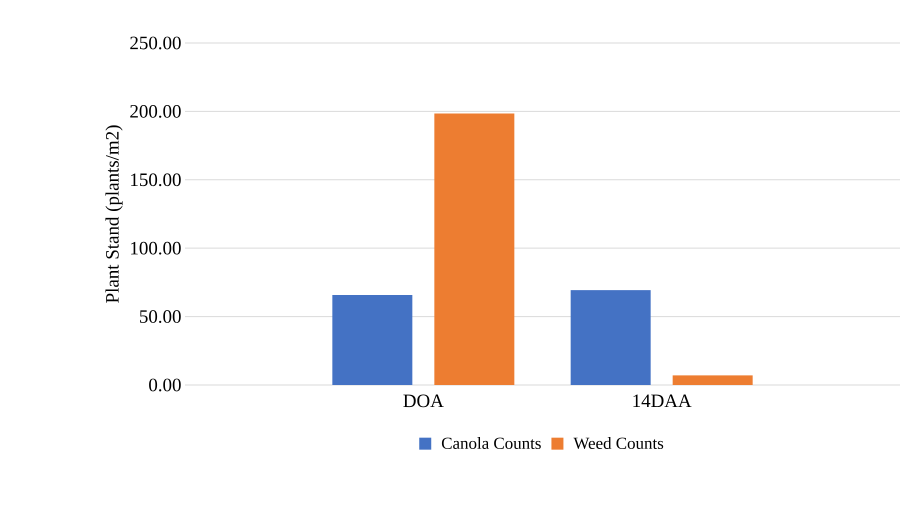 This screenshot has width=922, height=510. What do you see at coordinates (491, 443) in the screenshot?
I see `legend-label: Canola Counts` at bounding box center [491, 443].